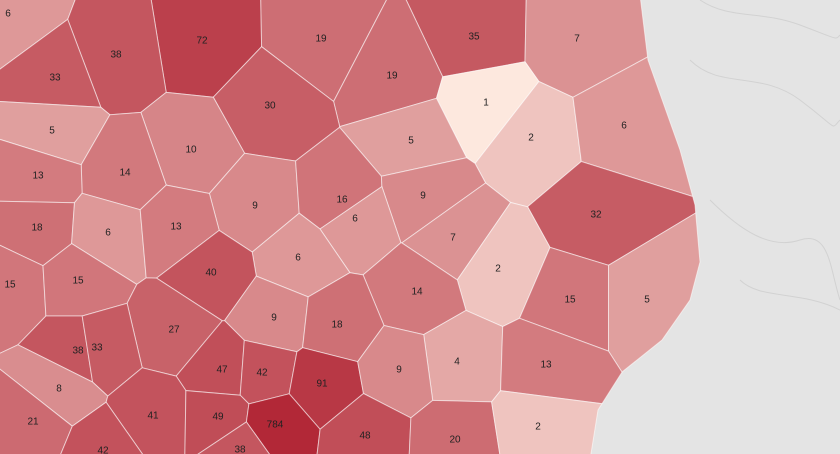  What do you see at coordinates (211, 273) in the screenshot?
I see `region-label: 40` at bounding box center [211, 273].